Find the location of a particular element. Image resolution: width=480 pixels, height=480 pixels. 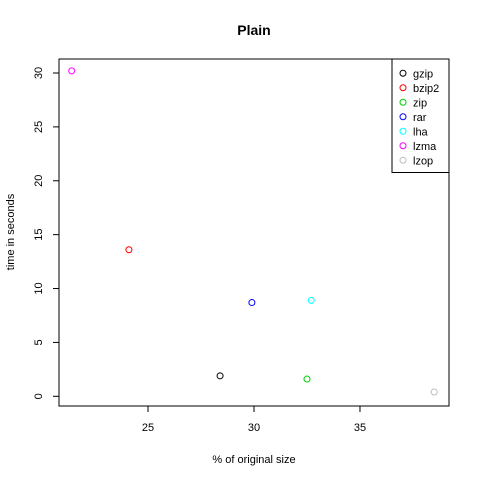

legend-label-zip: zip is located at coordinates (420, 103).